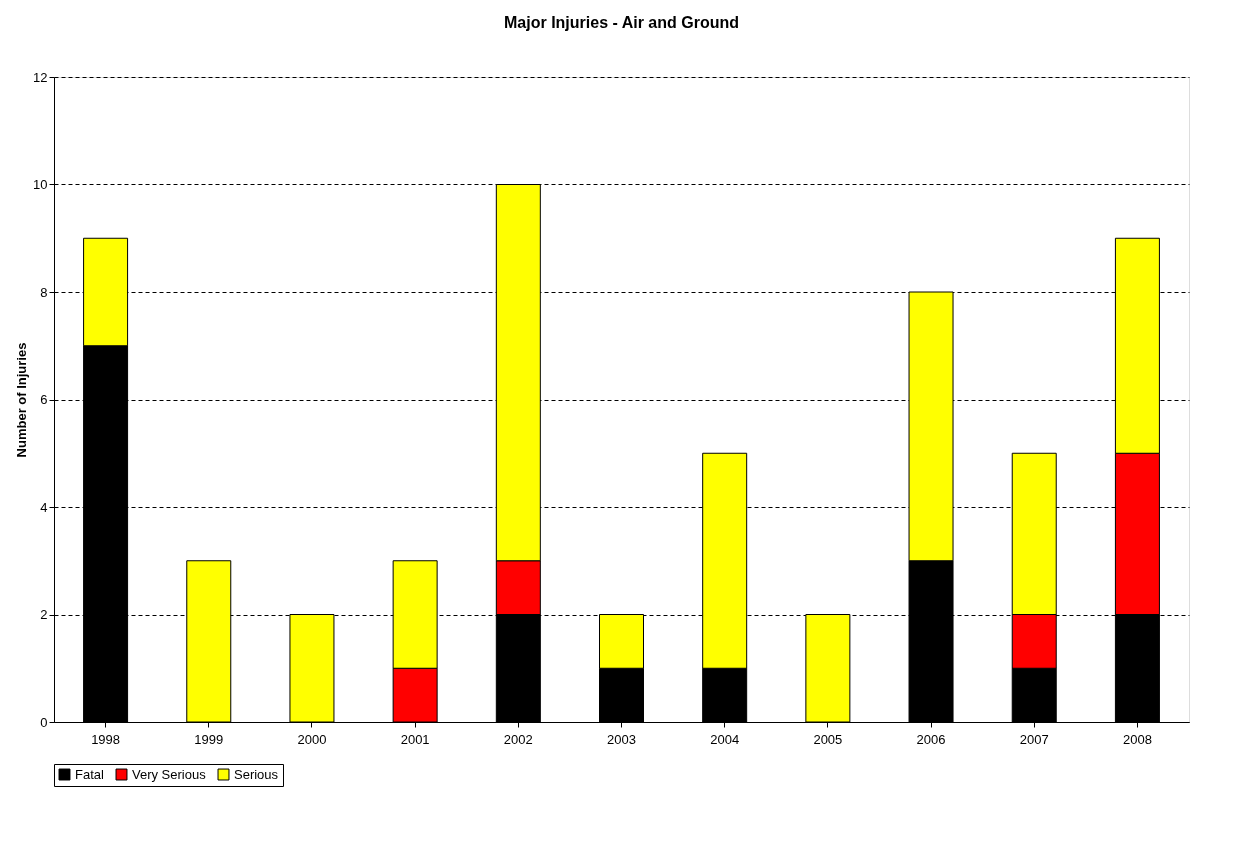  What do you see at coordinates (44, 722) in the screenshot?
I see `y-tick-label: 0` at bounding box center [44, 722].